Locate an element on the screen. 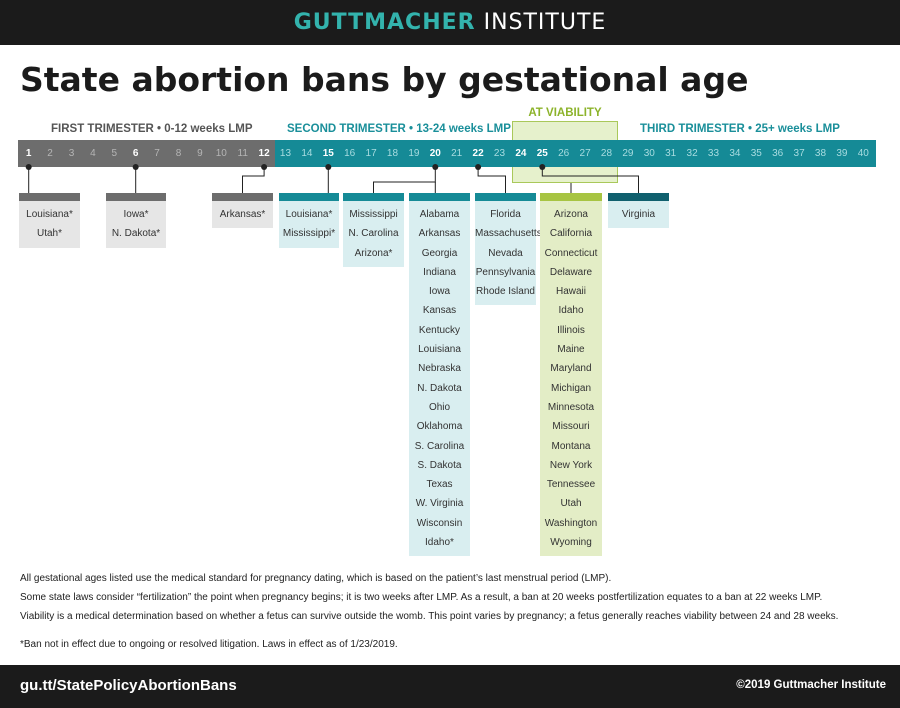 The height and width of the screenshot is (708, 900). footer-link: gu.tt/StatePolicyAbortionBans is located at coordinates (128, 685).